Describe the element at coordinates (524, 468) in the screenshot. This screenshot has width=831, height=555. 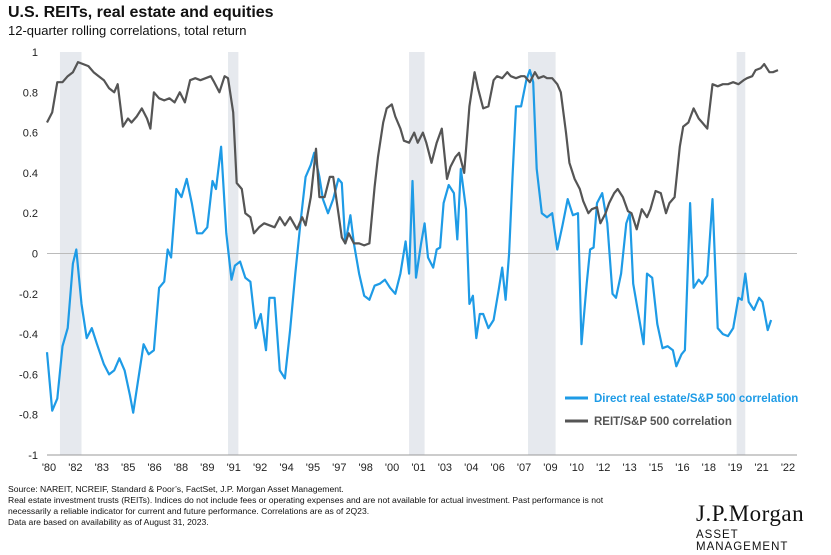
I see `x-tick-label: '07` at that location.